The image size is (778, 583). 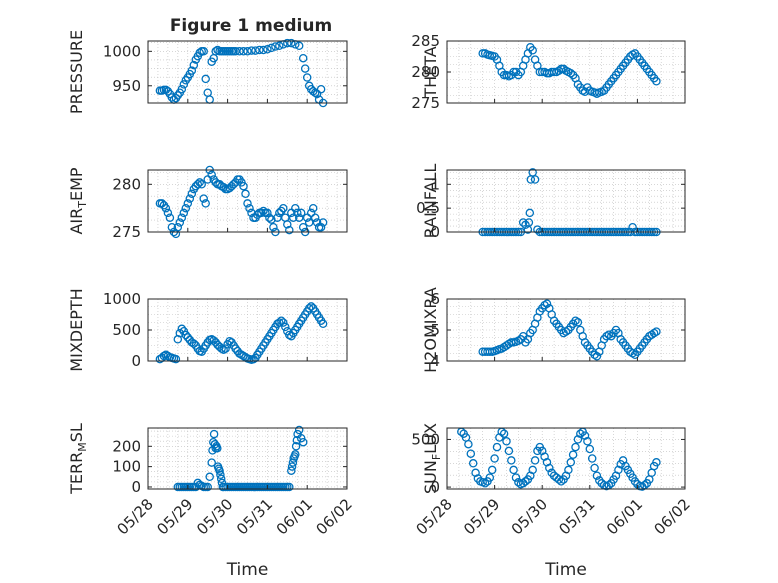 I want to click on y-axis-label: SUNFLUX, so click(x=432, y=458).